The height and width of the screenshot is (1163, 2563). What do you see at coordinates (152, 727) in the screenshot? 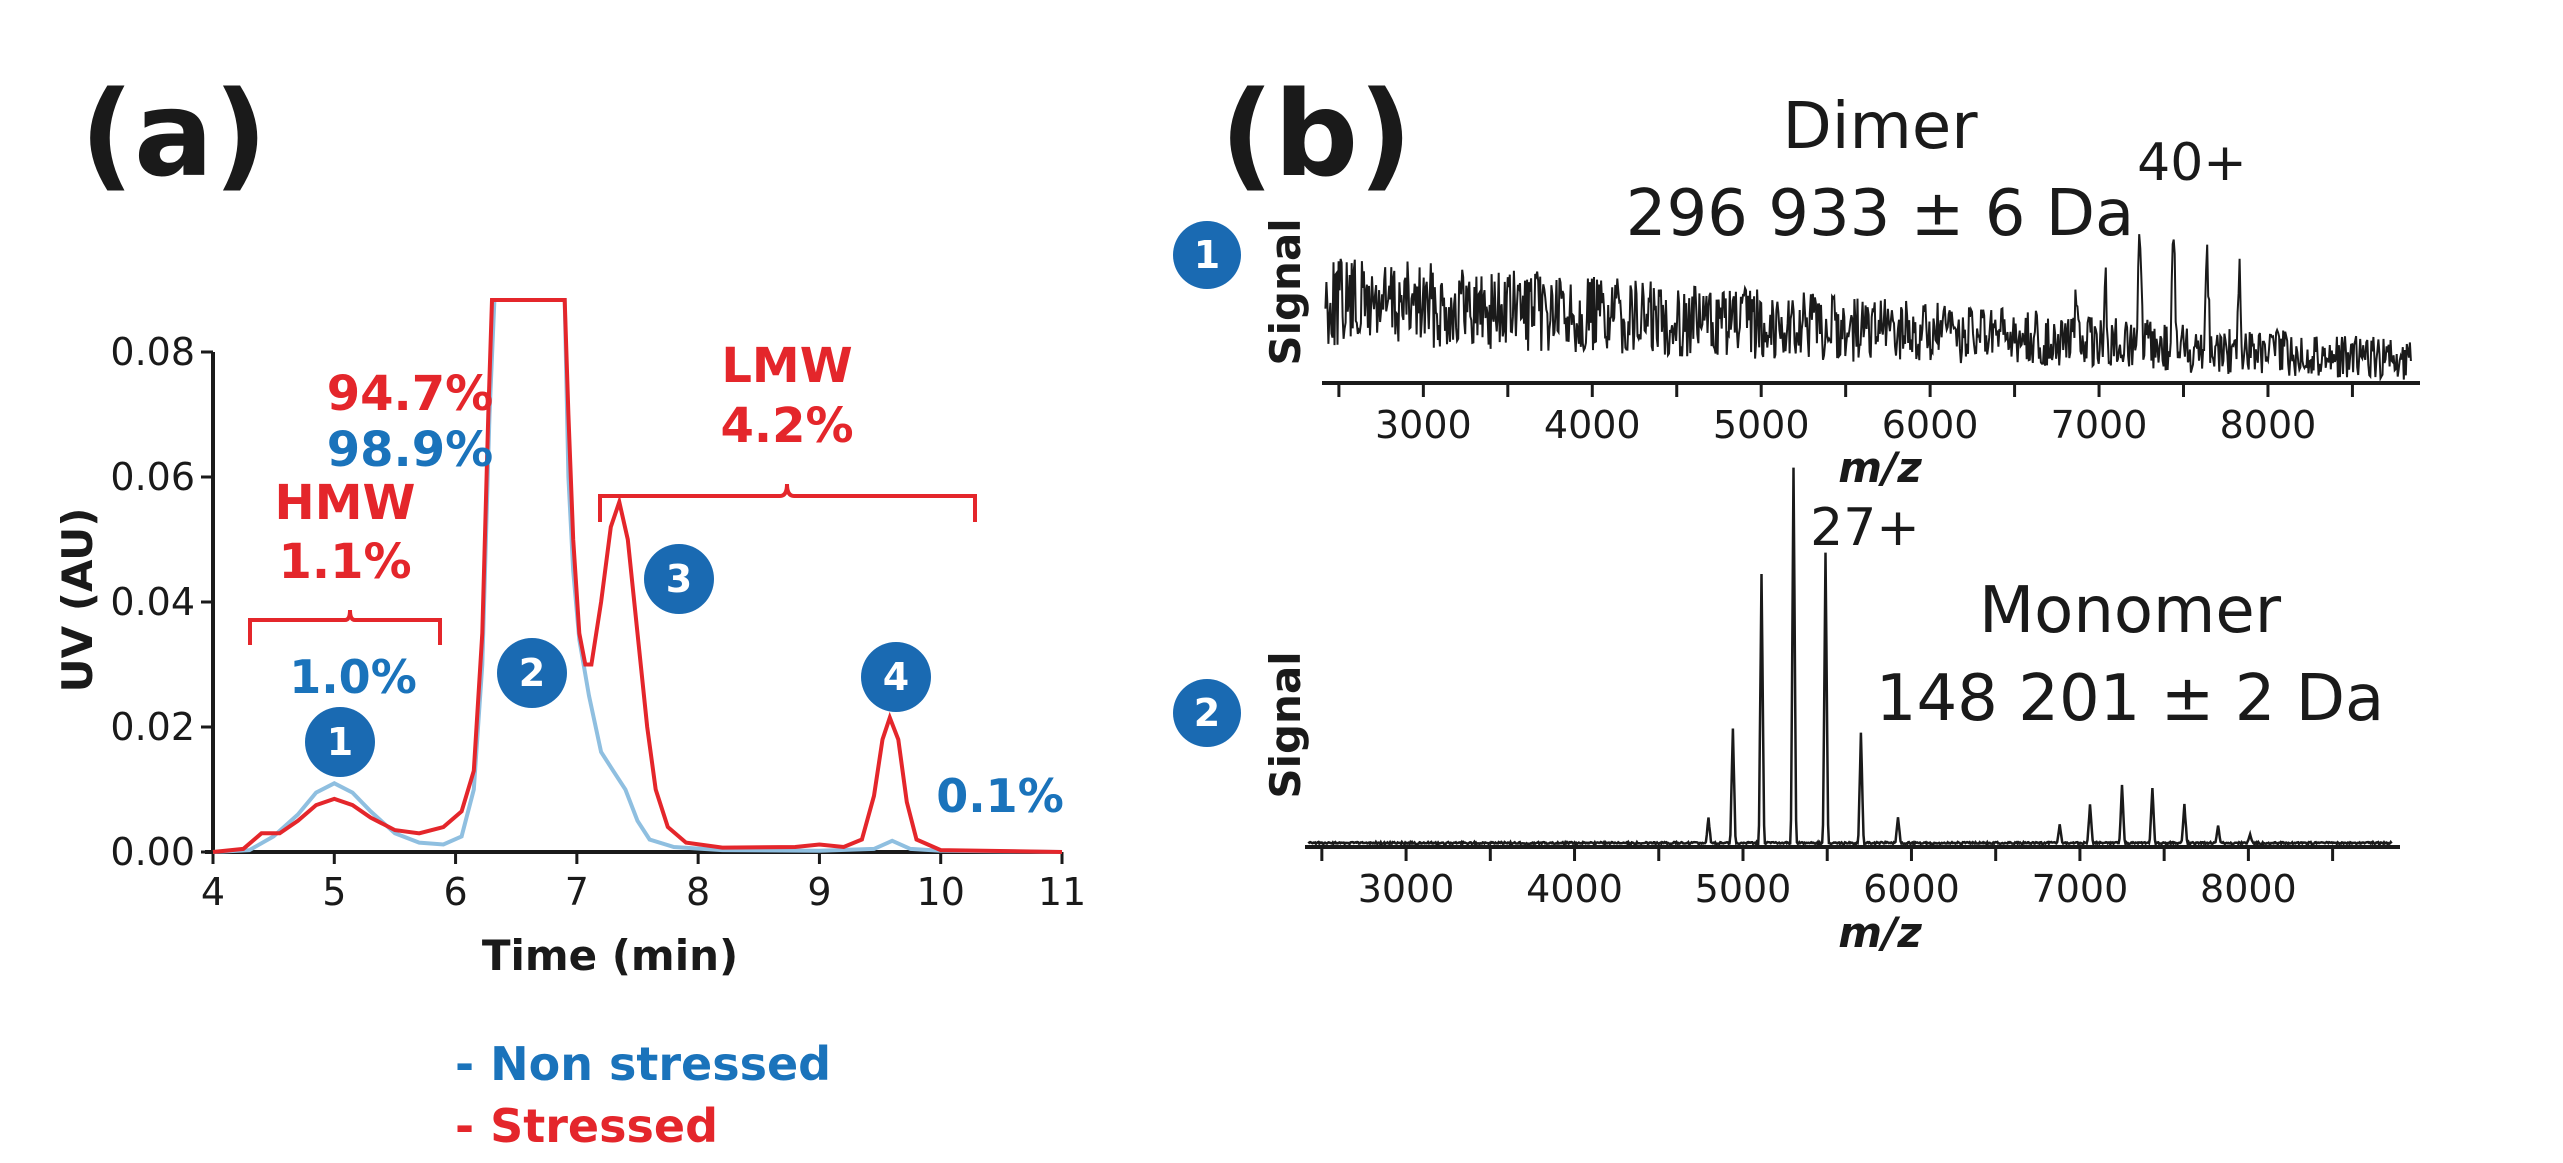
I see `a-y-tick-label: 0.02` at bounding box center [152, 727].